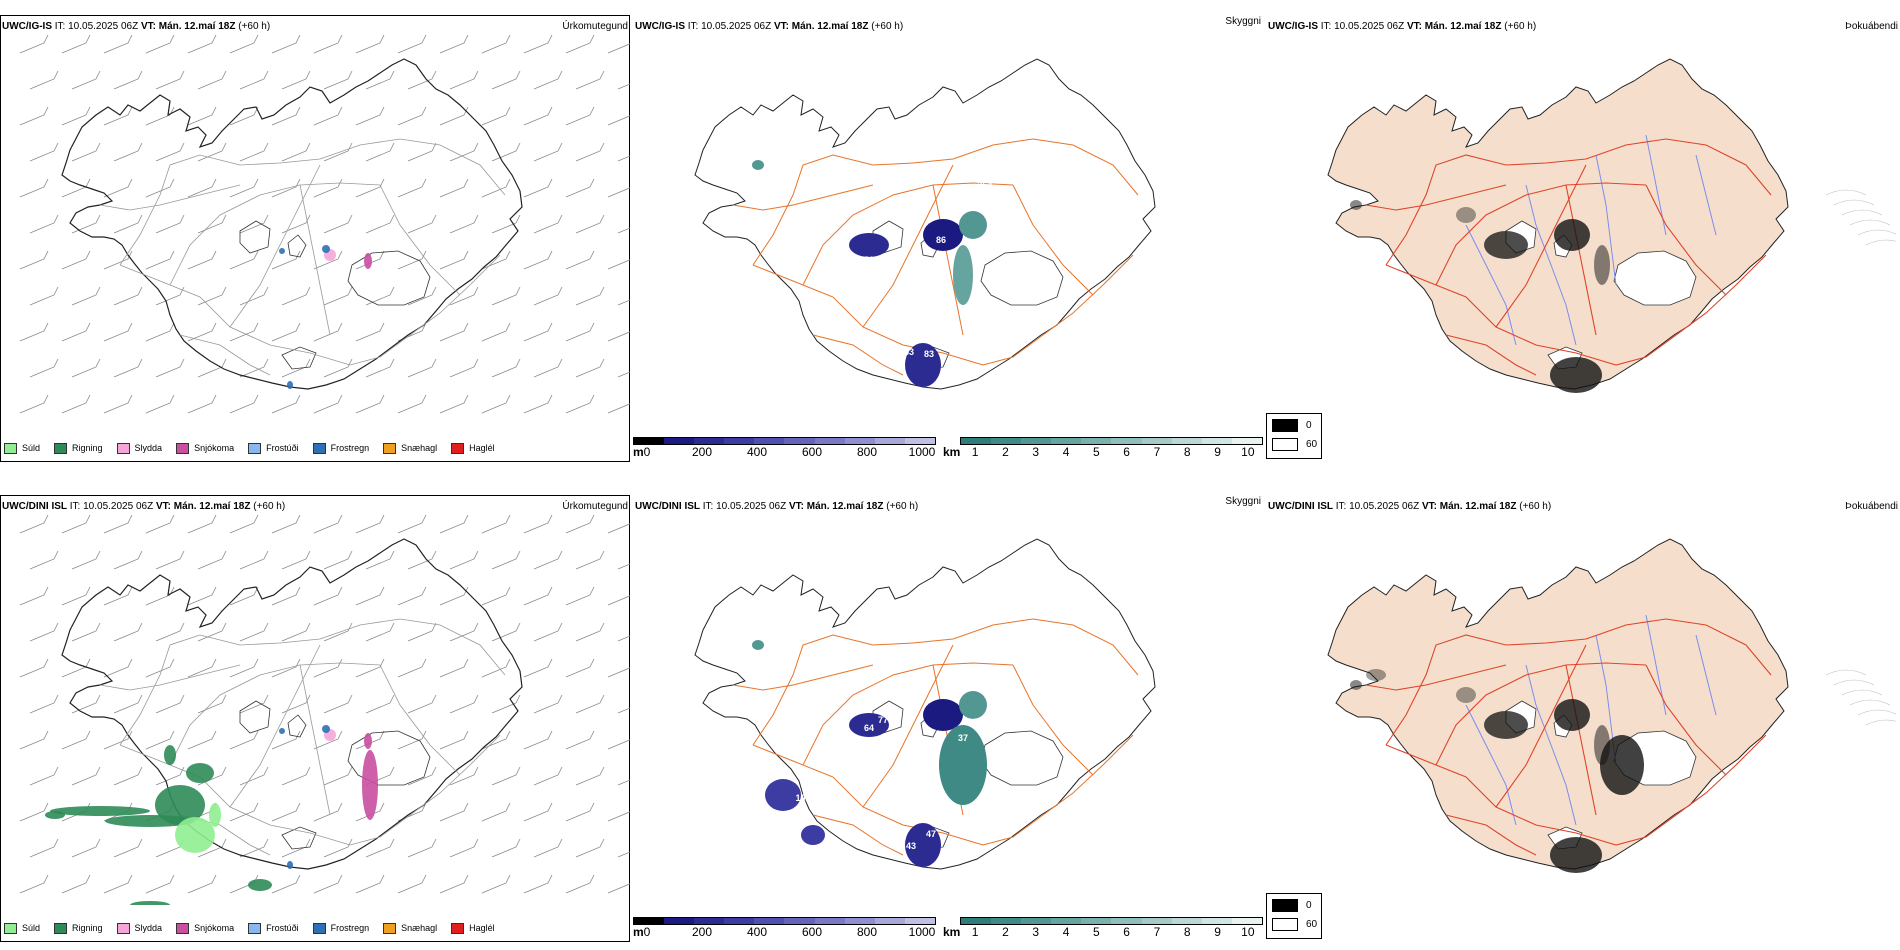 The image size is (1900, 950). What do you see at coordinates (254, 26) in the screenshot?
I see `lead-time: (+60 h)` at bounding box center [254, 26].